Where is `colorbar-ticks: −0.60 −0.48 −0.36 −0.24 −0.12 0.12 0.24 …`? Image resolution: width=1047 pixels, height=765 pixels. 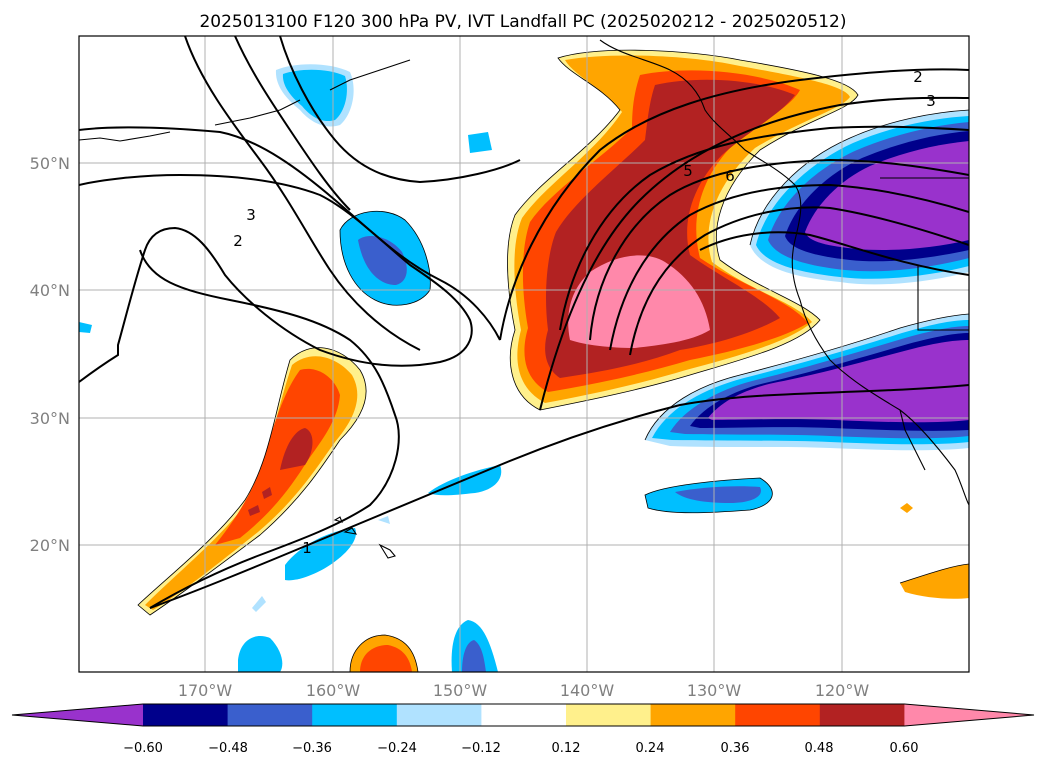 colorbar-ticks: −0.60 −0.48 −0.36 −0.24 −0.12 0.12 0.24 … is located at coordinates (520, 748).